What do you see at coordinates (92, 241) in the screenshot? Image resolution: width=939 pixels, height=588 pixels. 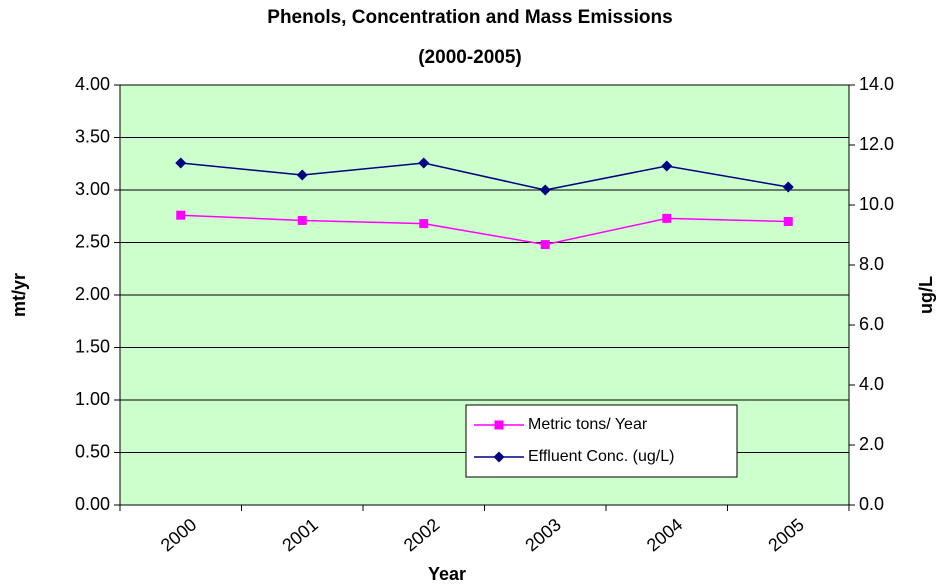 I see `y-tick-label: 2.50` at bounding box center [92, 241].